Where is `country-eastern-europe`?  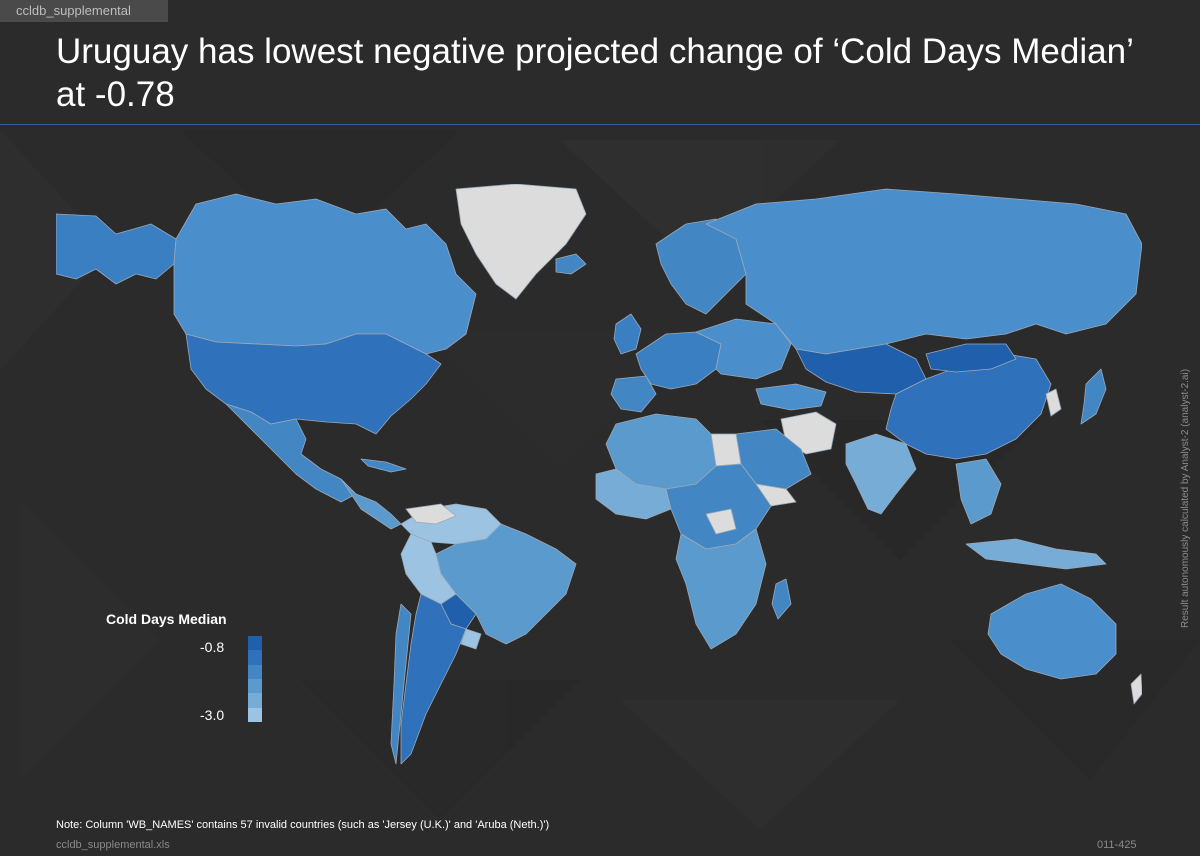 country-eastern-europe is located at coordinates (743, 349).